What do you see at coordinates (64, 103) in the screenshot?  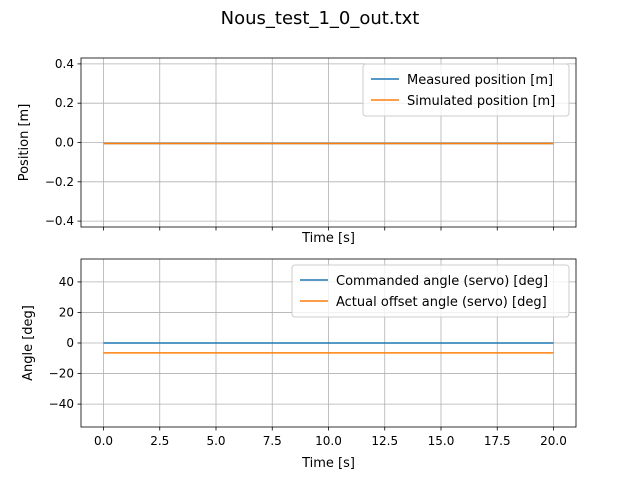 I see `y-tick-label: 0.2` at bounding box center [64, 103].